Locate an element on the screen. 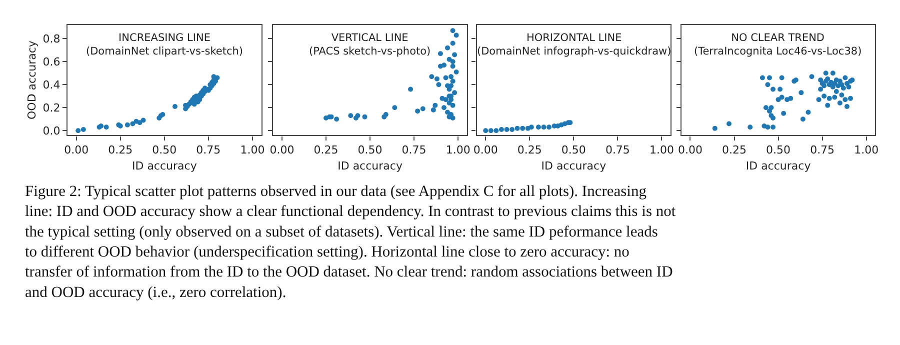 The width and height of the screenshot is (900, 345). y-axis-title: OOD accuracy is located at coordinates (31, 80).